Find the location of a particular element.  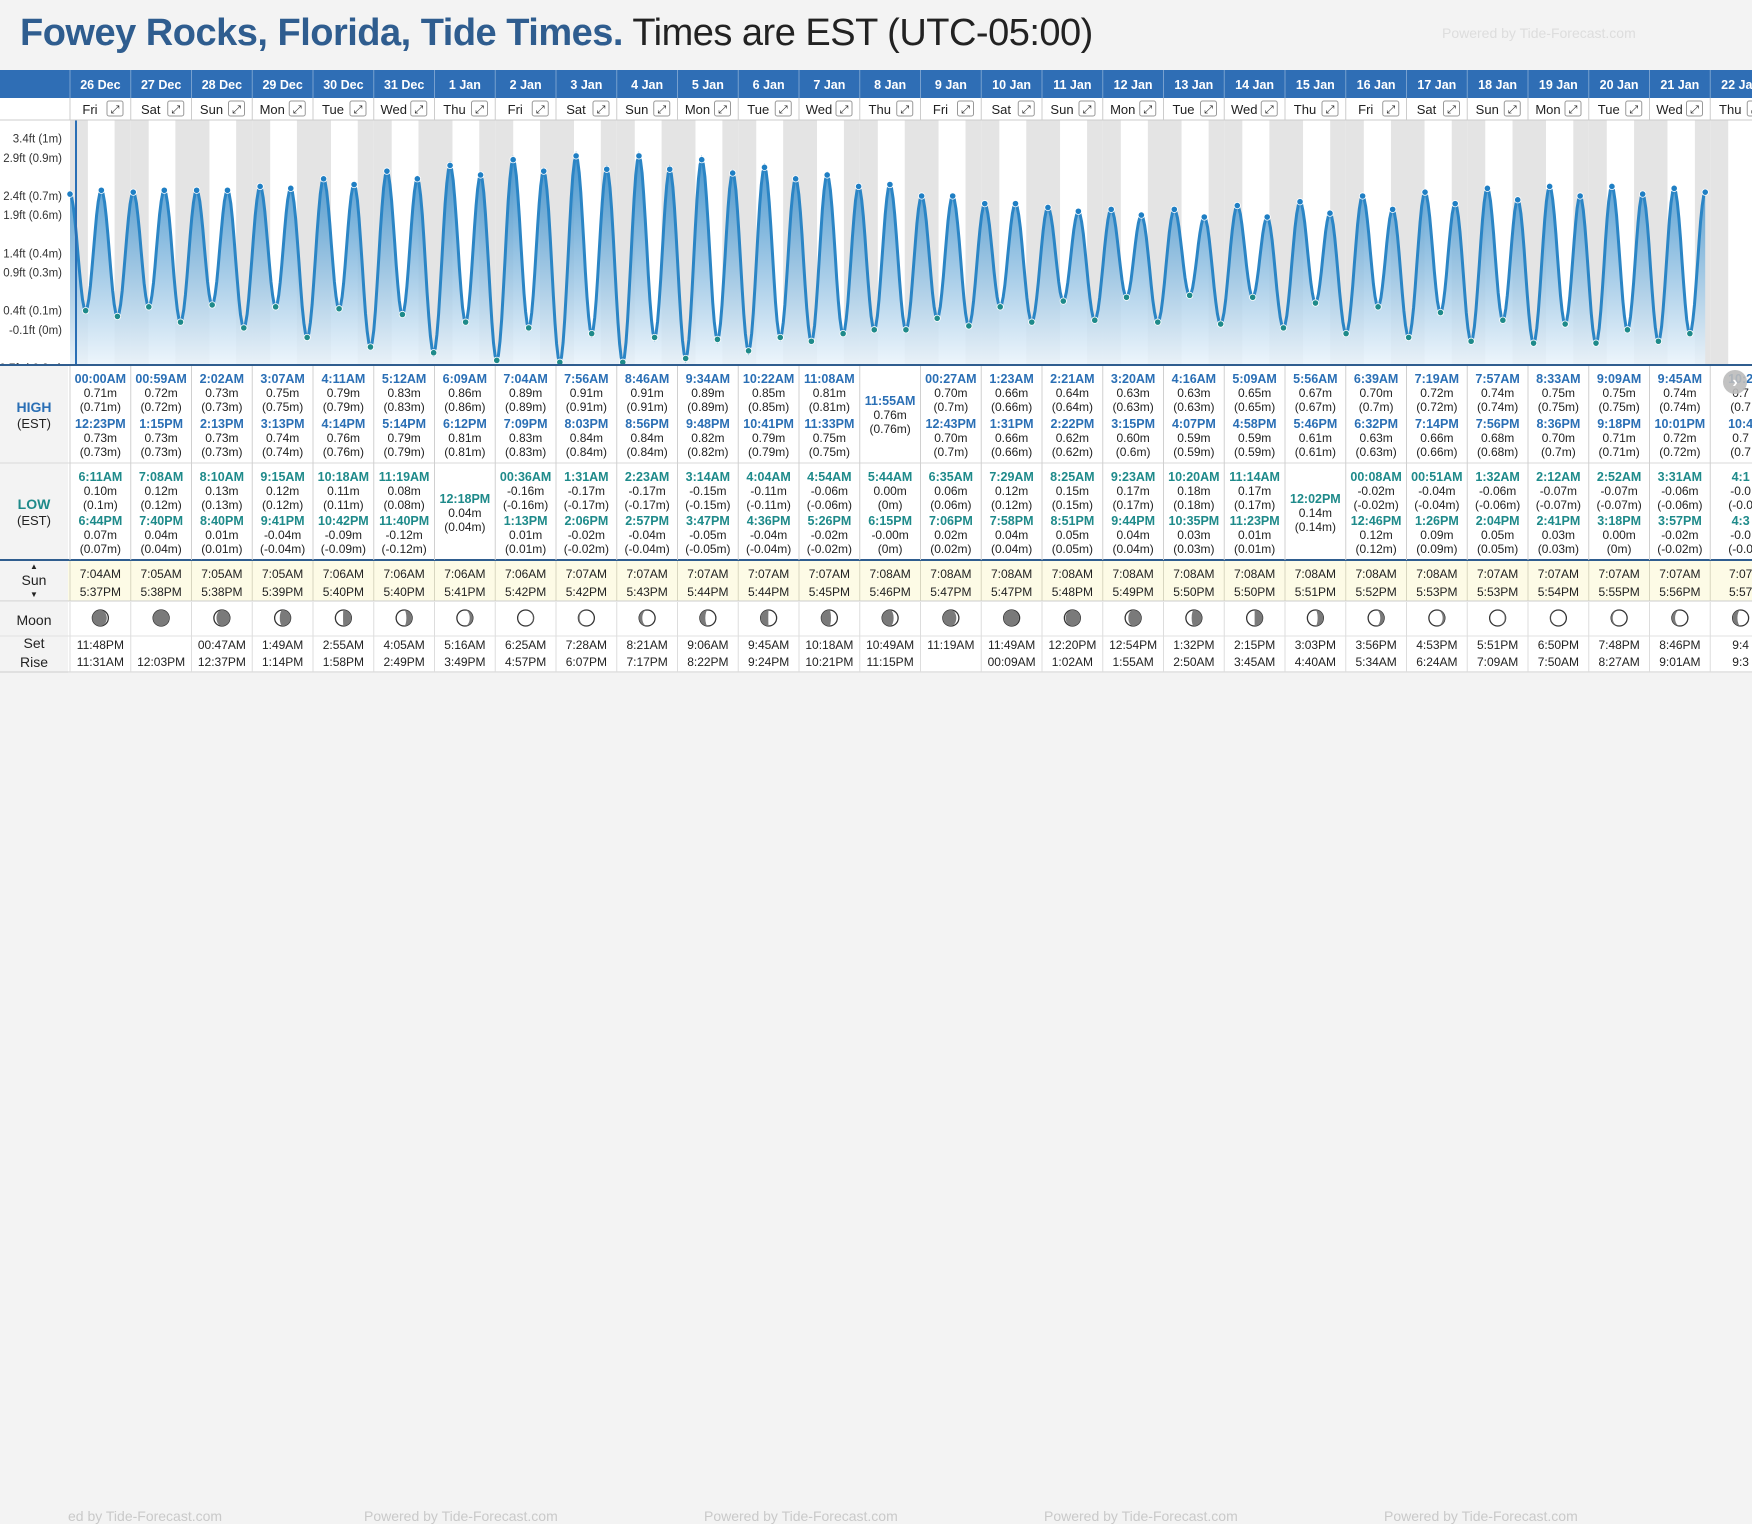

tide-time: 4:58PM is located at coordinates (1255, 424).